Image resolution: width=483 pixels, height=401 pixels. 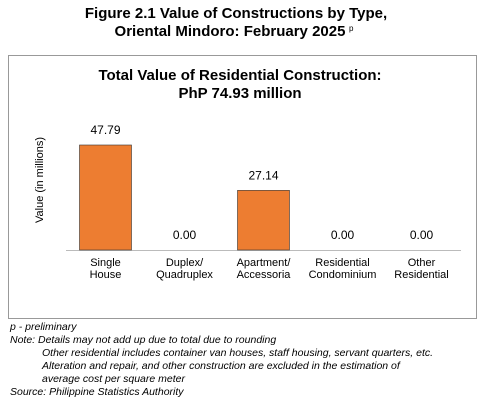 I want to click on chart-subtitle: Total Value of Residential Construction:, so click(x=239, y=75).